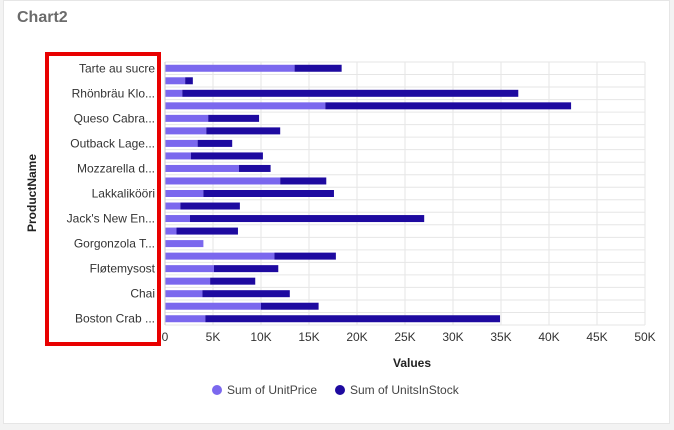 The image size is (674, 430). What do you see at coordinates (548, 337) in the screenshot?
I see `x-tick-label: 40K` at bounding box center [548, 337].